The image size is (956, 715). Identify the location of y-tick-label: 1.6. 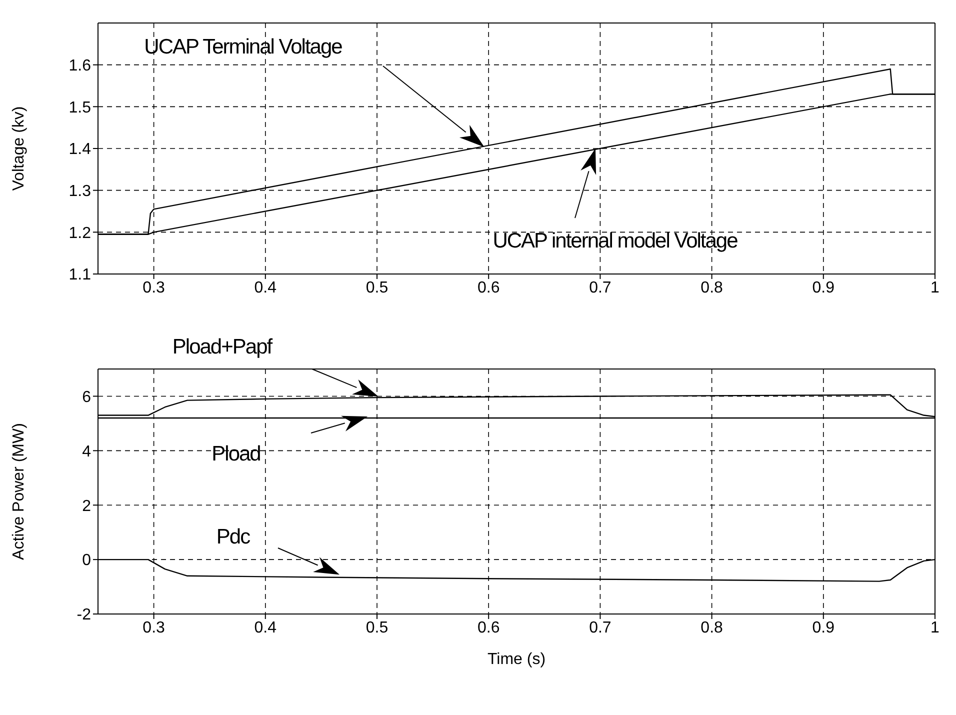
(80, 66).